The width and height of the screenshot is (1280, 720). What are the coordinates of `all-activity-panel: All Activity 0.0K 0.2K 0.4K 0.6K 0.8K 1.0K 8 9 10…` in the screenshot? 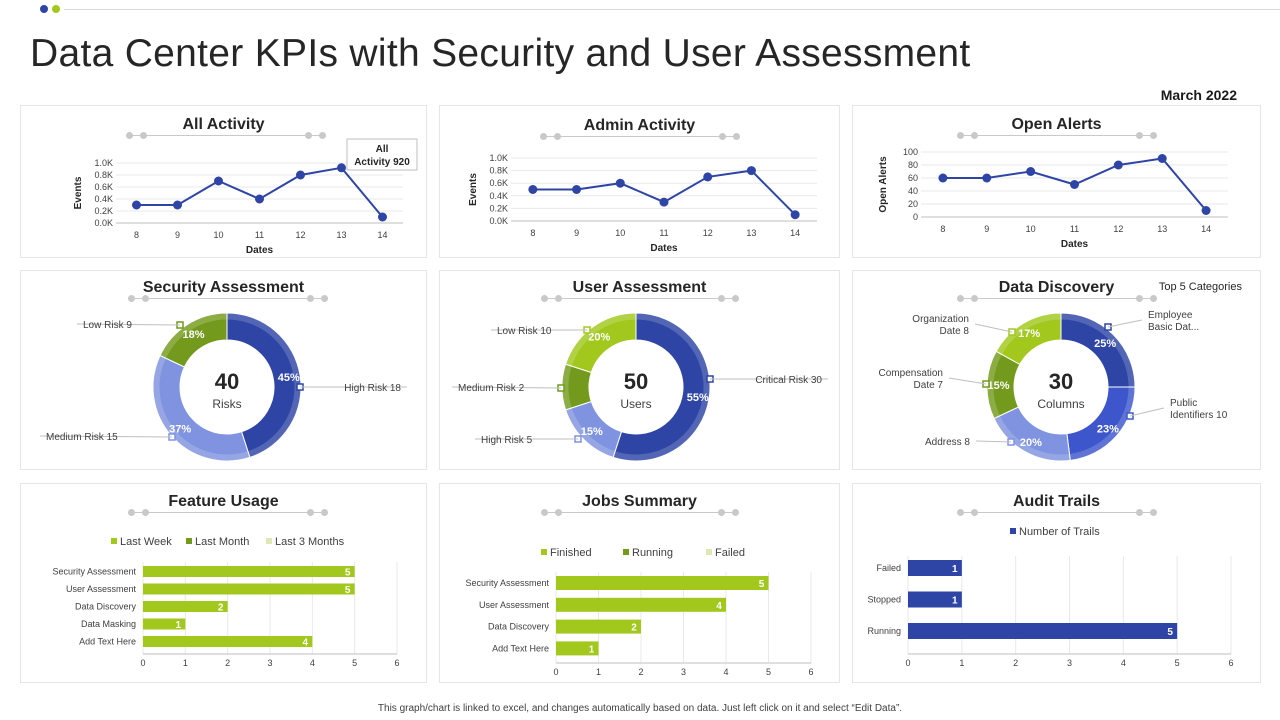 It's located at (223, 181).